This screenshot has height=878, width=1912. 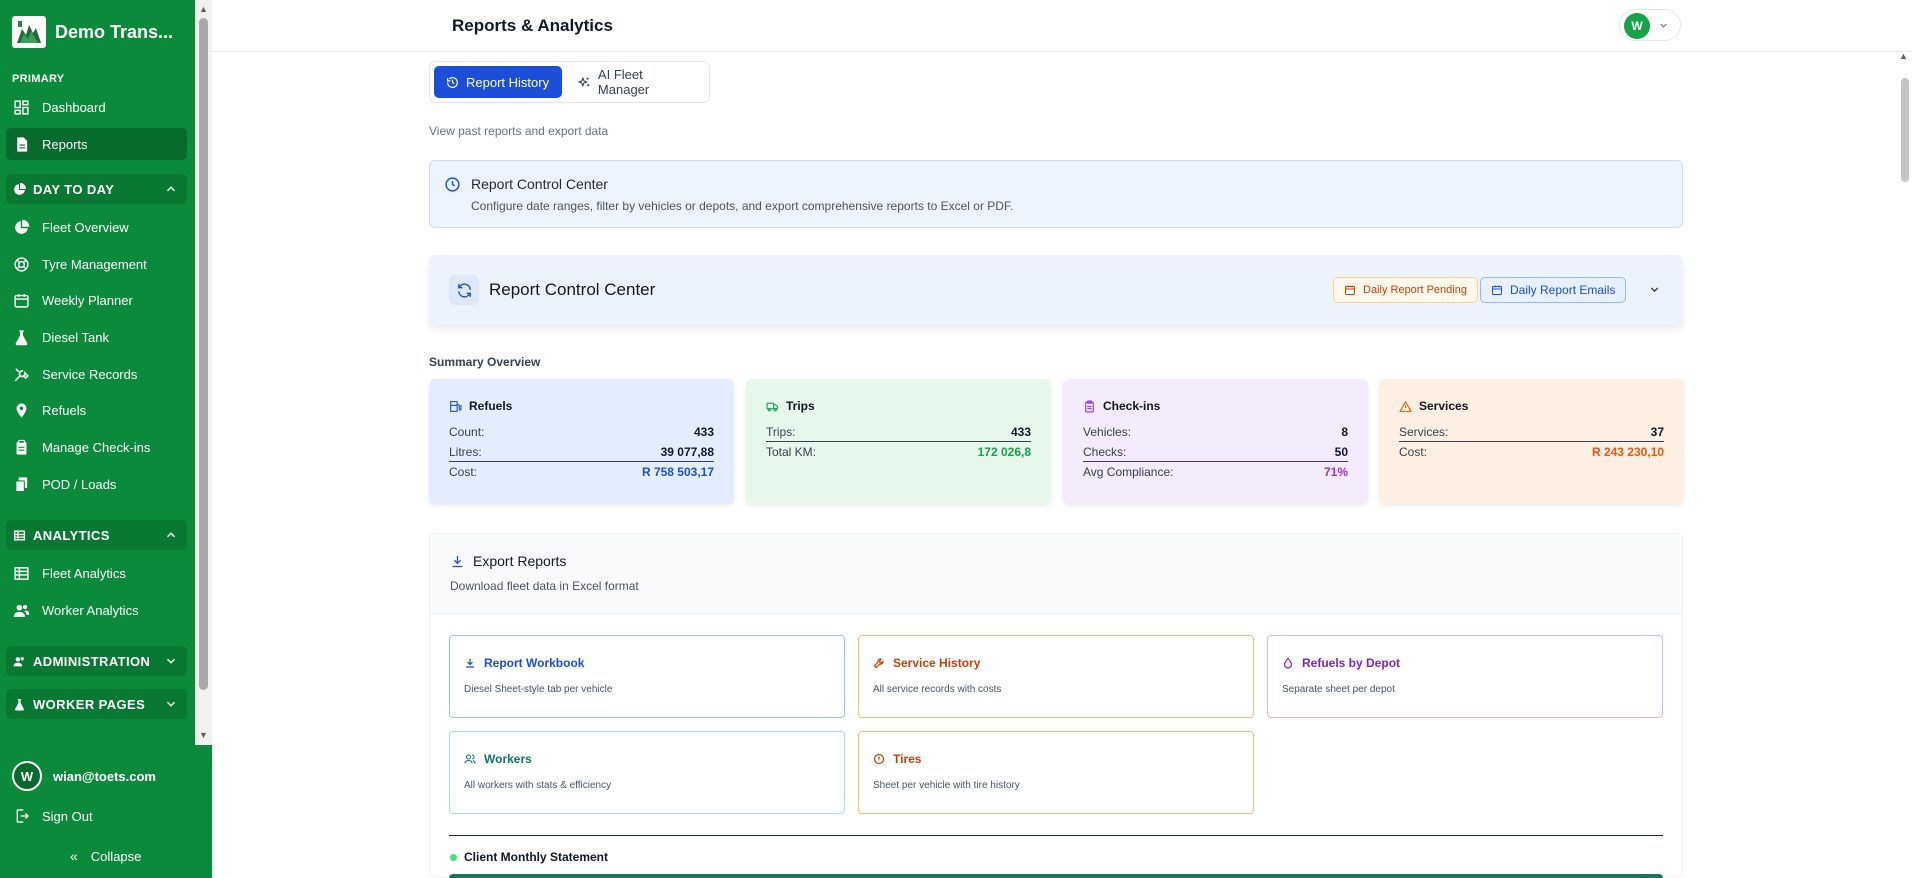 What do you see at coordinates (92, 661) in the screenshot?
I see `group-administration-label: ADMINISTRATION` at bounding box center [92, 661].